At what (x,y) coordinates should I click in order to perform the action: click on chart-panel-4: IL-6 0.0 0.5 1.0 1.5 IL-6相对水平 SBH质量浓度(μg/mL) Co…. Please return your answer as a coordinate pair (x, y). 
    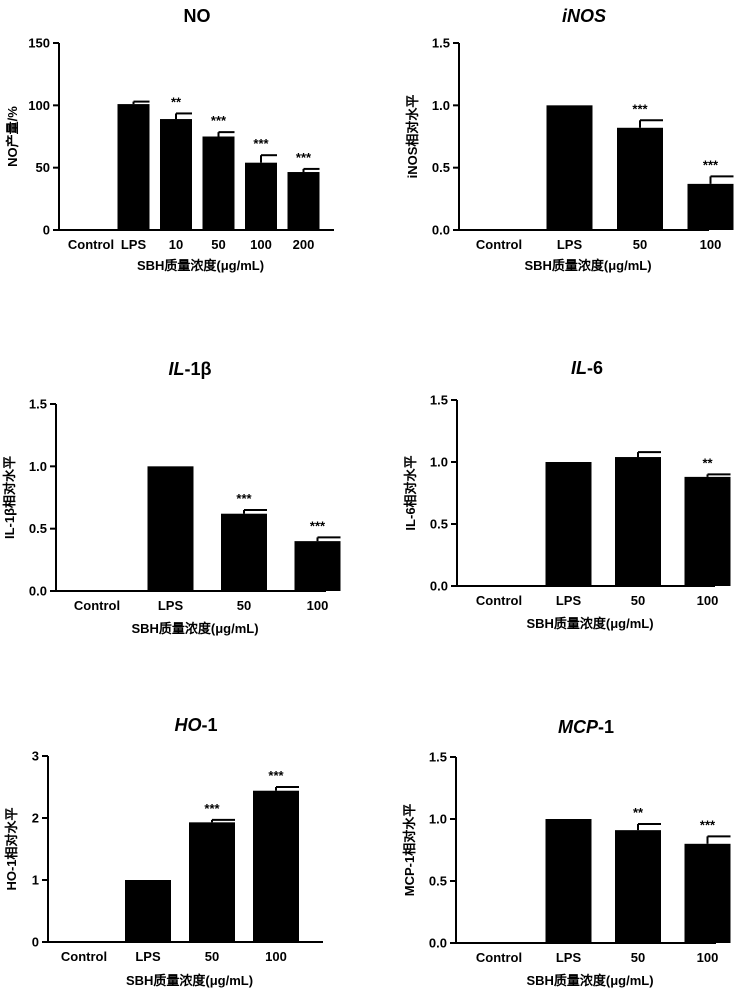
    Looking at the image, I should click on (567, 494).